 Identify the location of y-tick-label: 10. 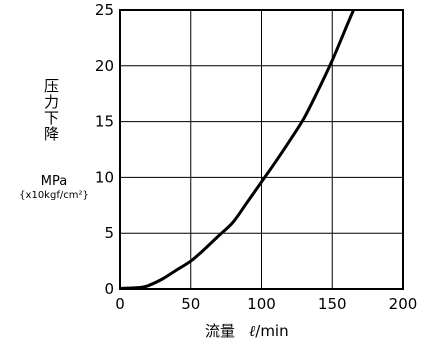
(104, 177).